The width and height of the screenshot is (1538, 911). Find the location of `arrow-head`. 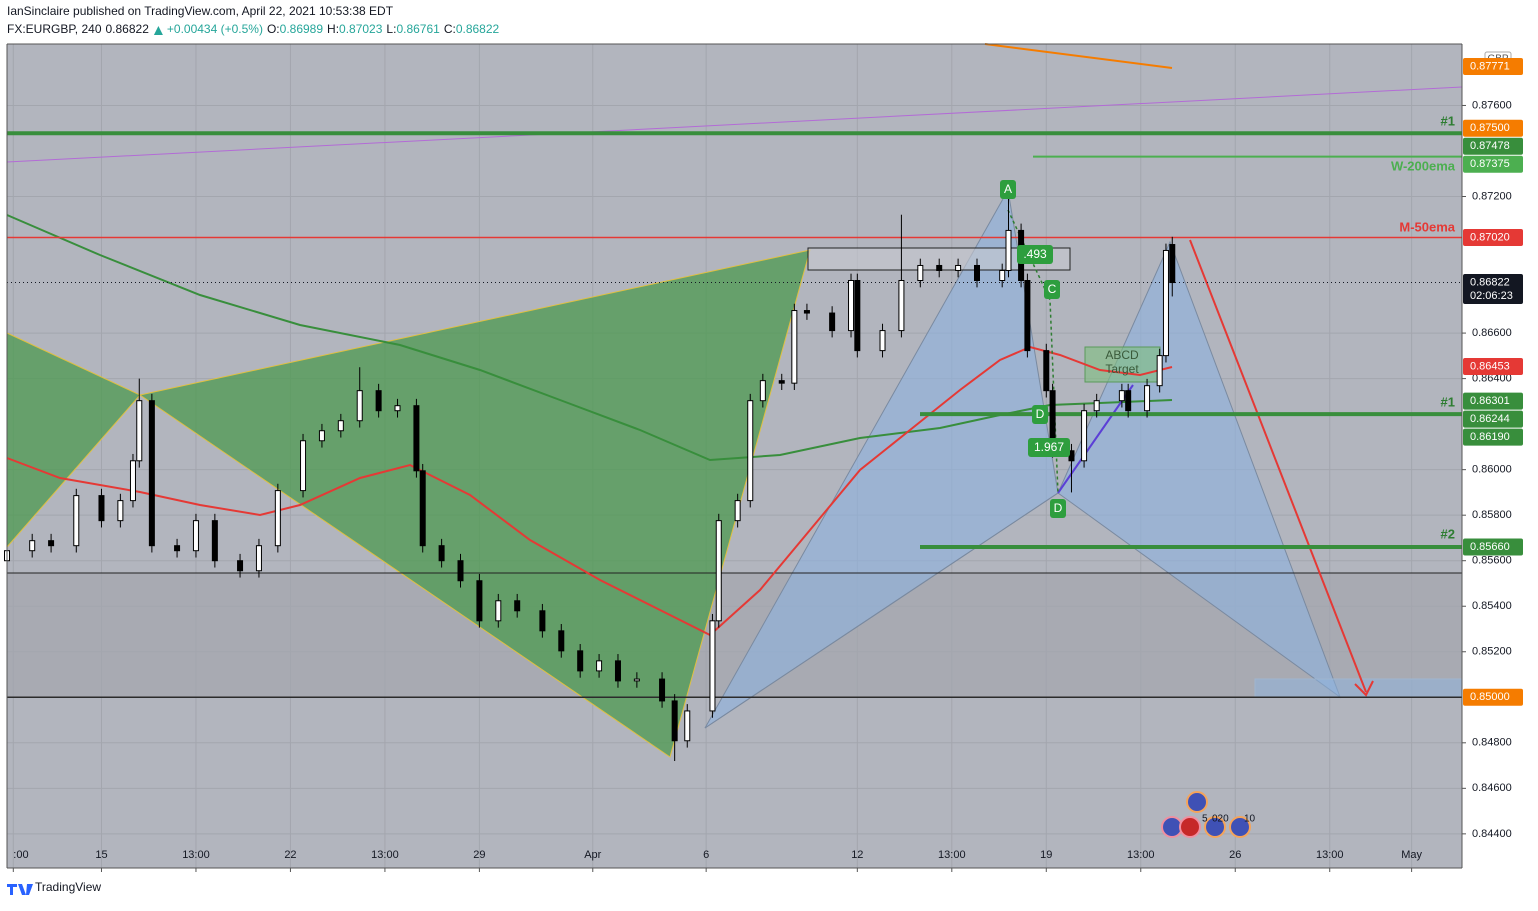

arrow-head is located at coordinates (1364, 688).